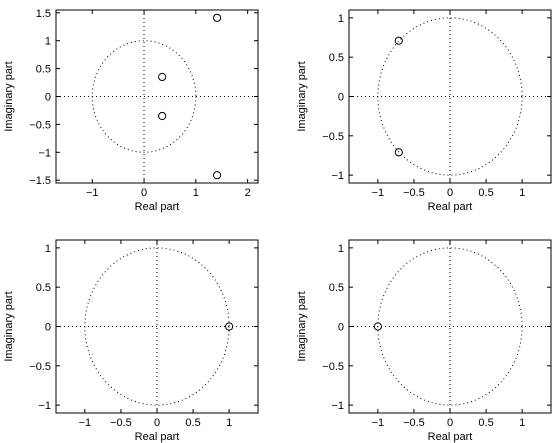 The image size is (556, 443). What do you see at coordinates (248, 193) in the screenshot?
I see `x-tick-label: 2` at bounding box center [248, 193].